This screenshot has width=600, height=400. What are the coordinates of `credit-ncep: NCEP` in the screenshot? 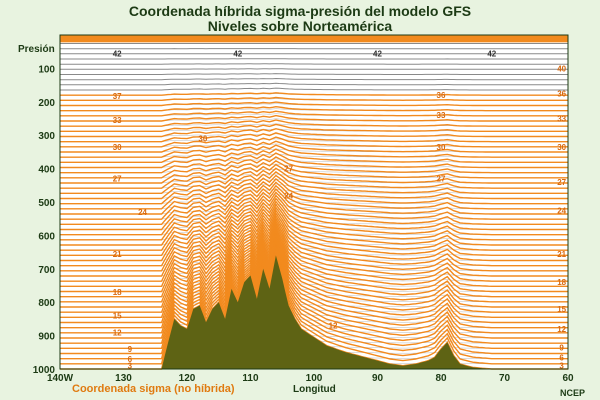 It's located at (573, 393).